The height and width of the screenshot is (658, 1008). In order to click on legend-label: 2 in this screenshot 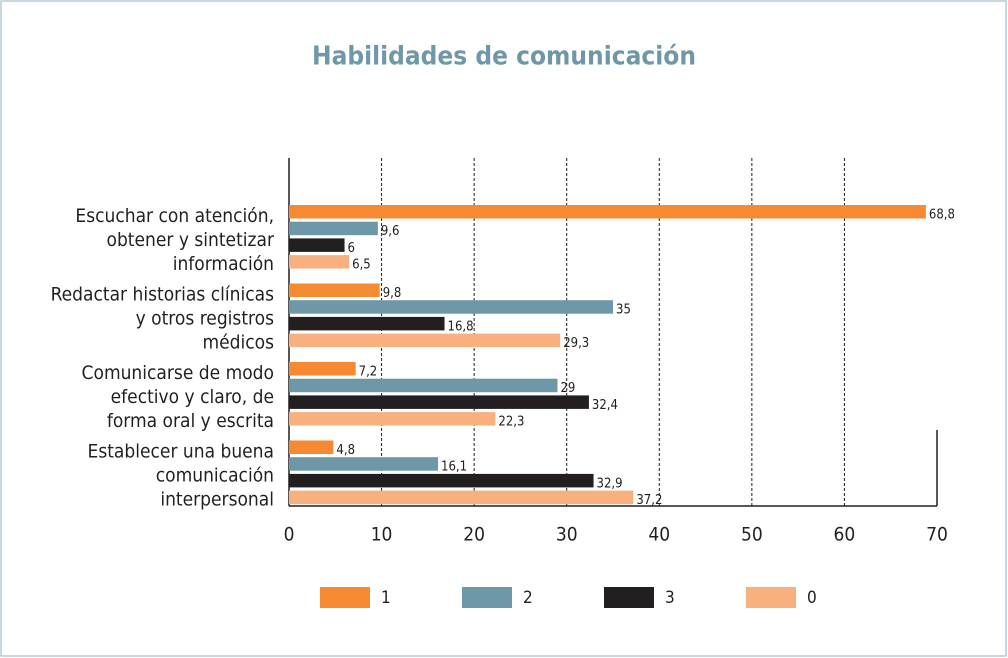, I will do `click(528, 598)`.